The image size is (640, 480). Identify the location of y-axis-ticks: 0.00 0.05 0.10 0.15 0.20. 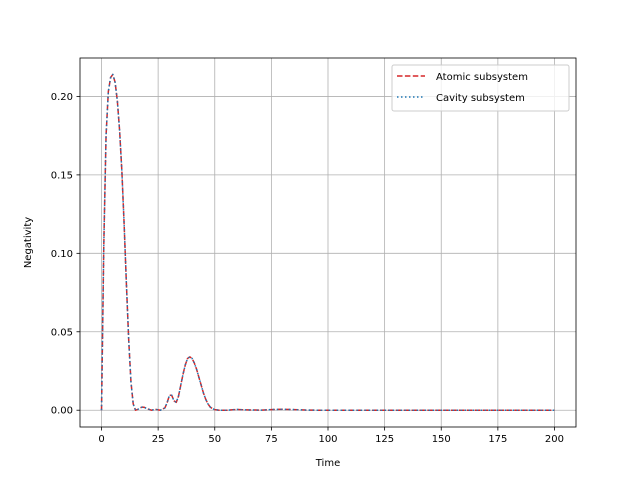
(65, 254).